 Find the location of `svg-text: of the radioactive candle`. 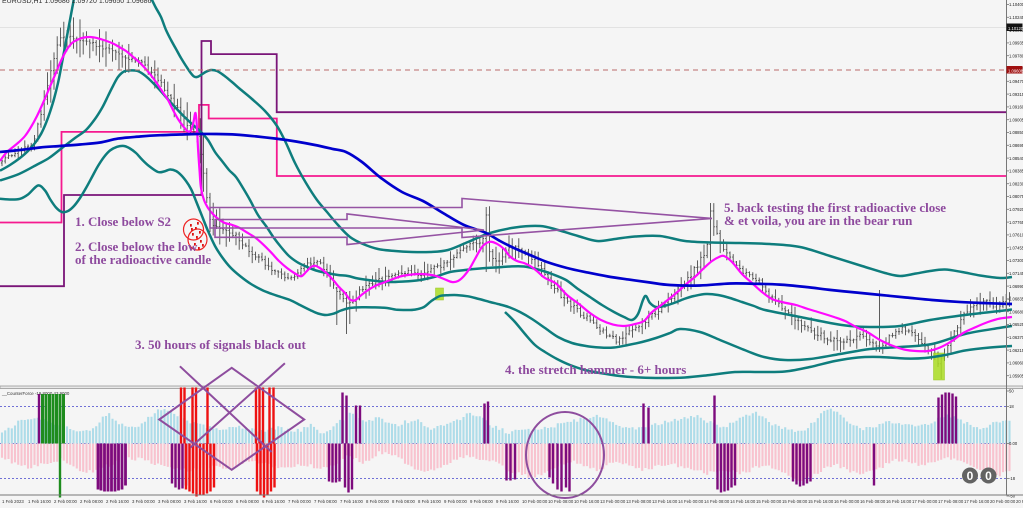

svg-text: of the radioactive candle is located at coordinates (143, 259).